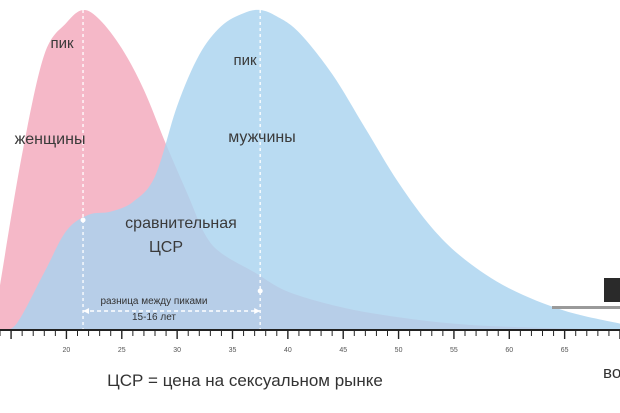 Image resolution: width=620 pixels, height=413 pixels. What do you see at coordinates (399, 350) in the screenshot?
I see `x-tick-label: 50` at bounding box center [399, 350].